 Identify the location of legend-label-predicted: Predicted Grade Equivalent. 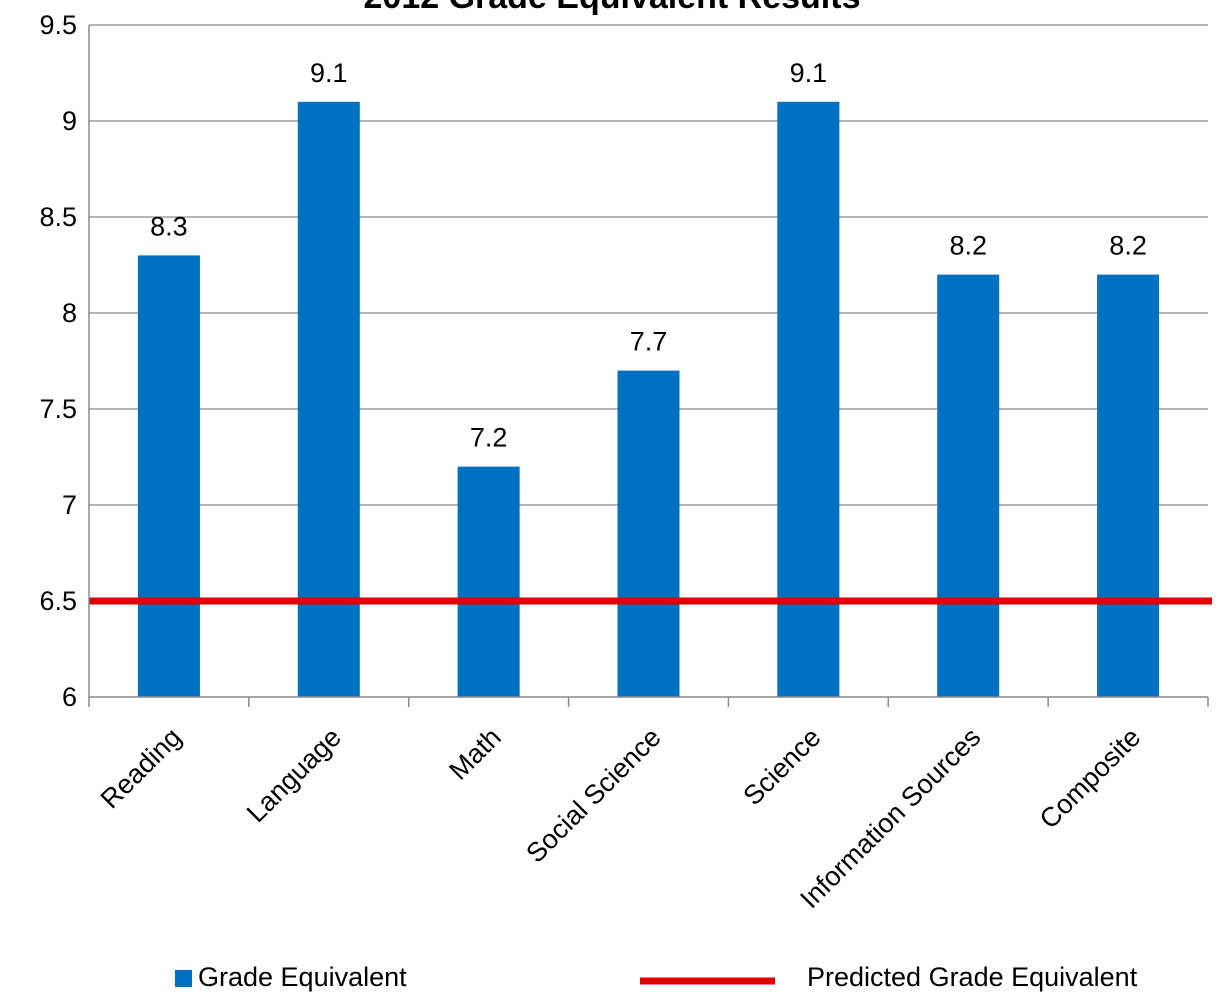
(972, 977).